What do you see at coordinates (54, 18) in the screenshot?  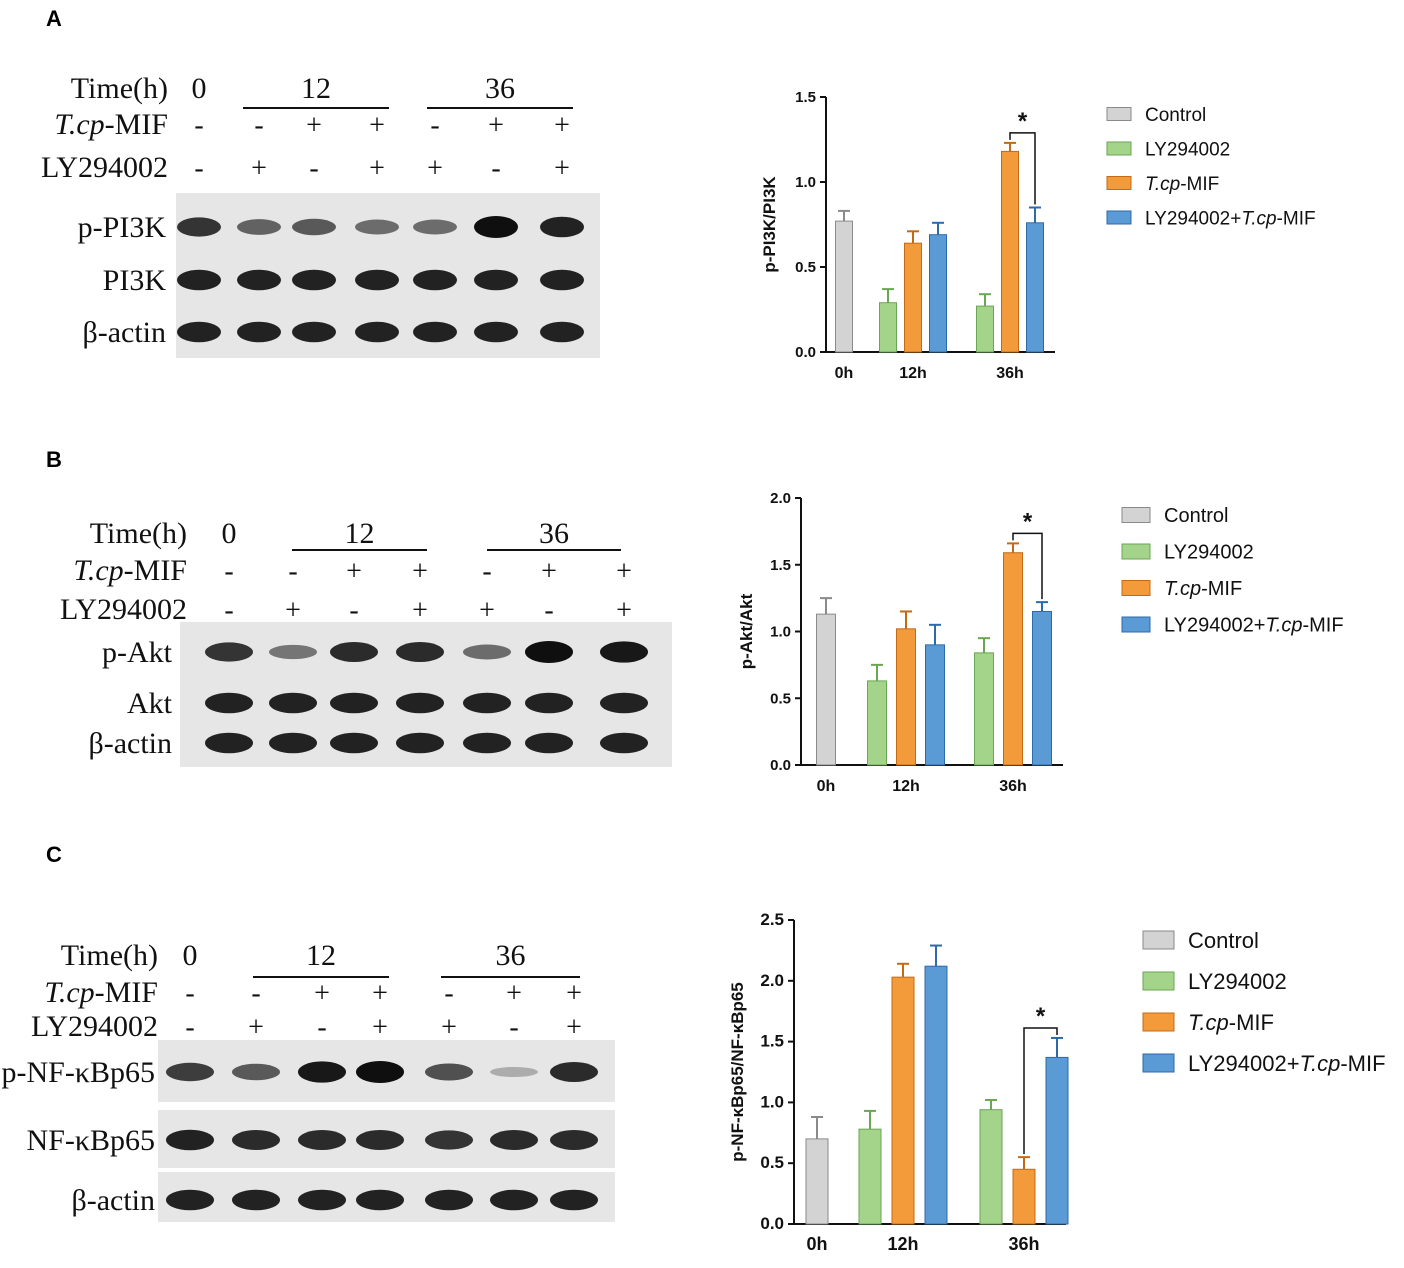 I see `panel-letter-a: A` at bounding box center [54, 18].